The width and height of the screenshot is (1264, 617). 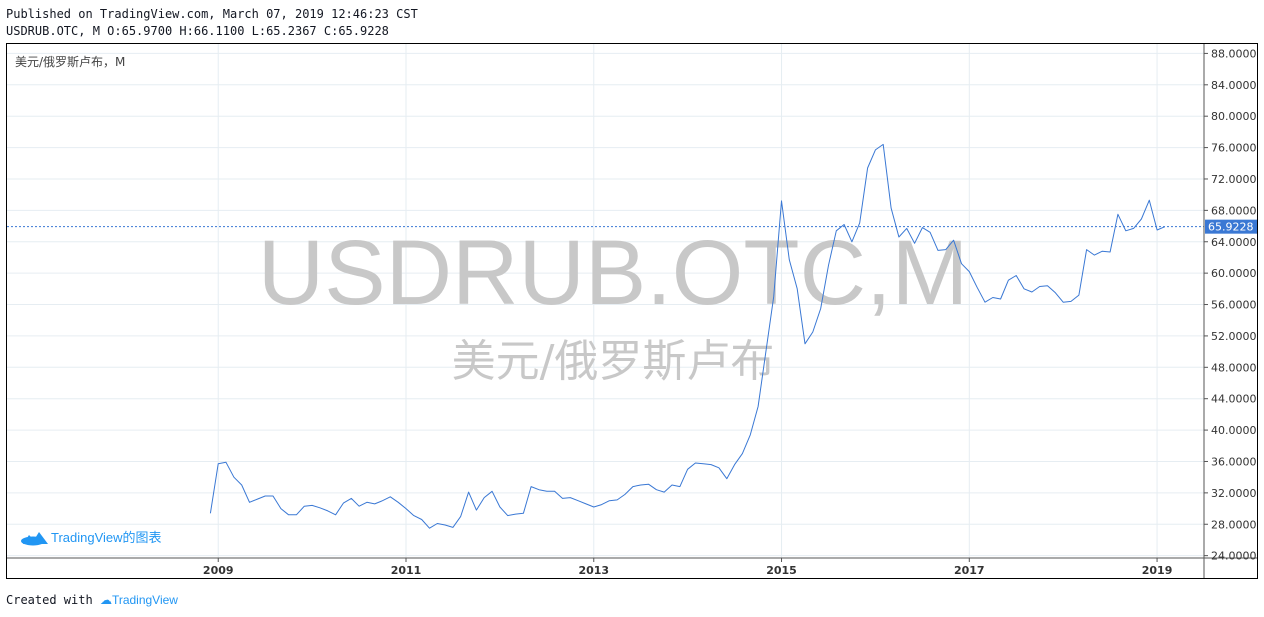 I want to click on chart-title: 美元/俄罗斯卢布，M, so click(x=70, y=61).